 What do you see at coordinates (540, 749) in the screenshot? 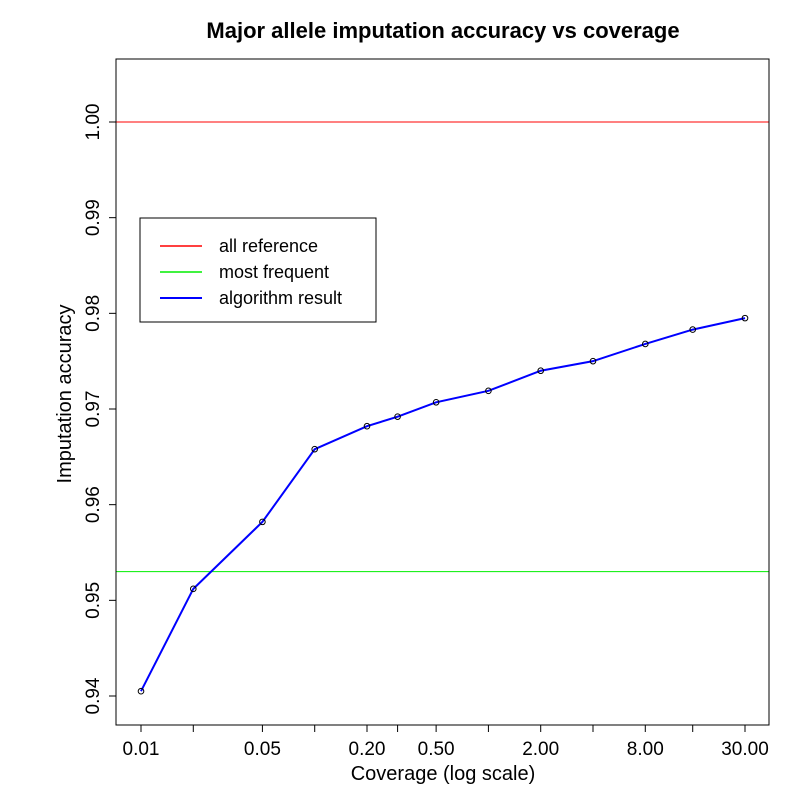
I see `x-tick-label: 2.00` at bounding box center [540, 749].